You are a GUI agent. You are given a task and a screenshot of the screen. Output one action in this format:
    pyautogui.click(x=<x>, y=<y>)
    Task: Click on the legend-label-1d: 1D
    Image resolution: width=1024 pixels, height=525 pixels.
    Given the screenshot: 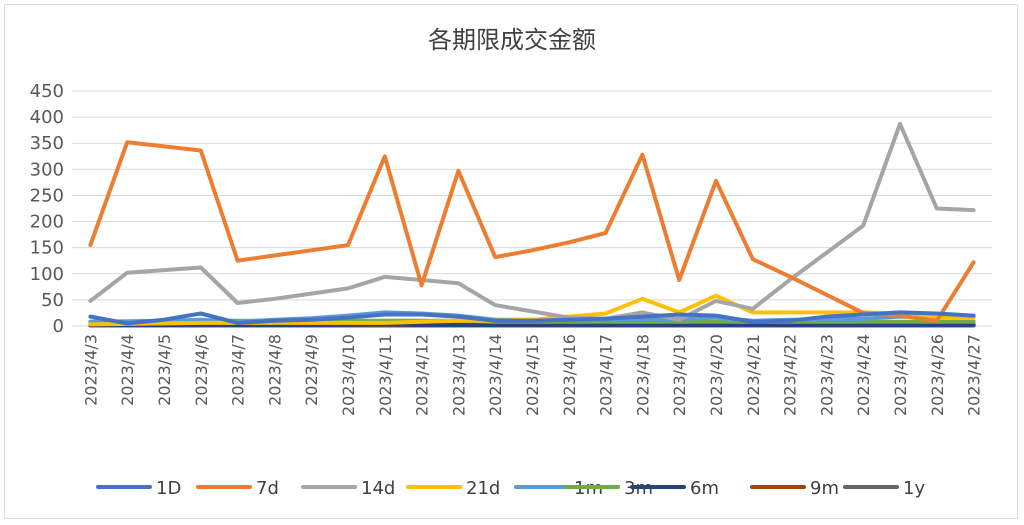 What is the action you would take?
    pyautogui.click(x=168, y=488)
    